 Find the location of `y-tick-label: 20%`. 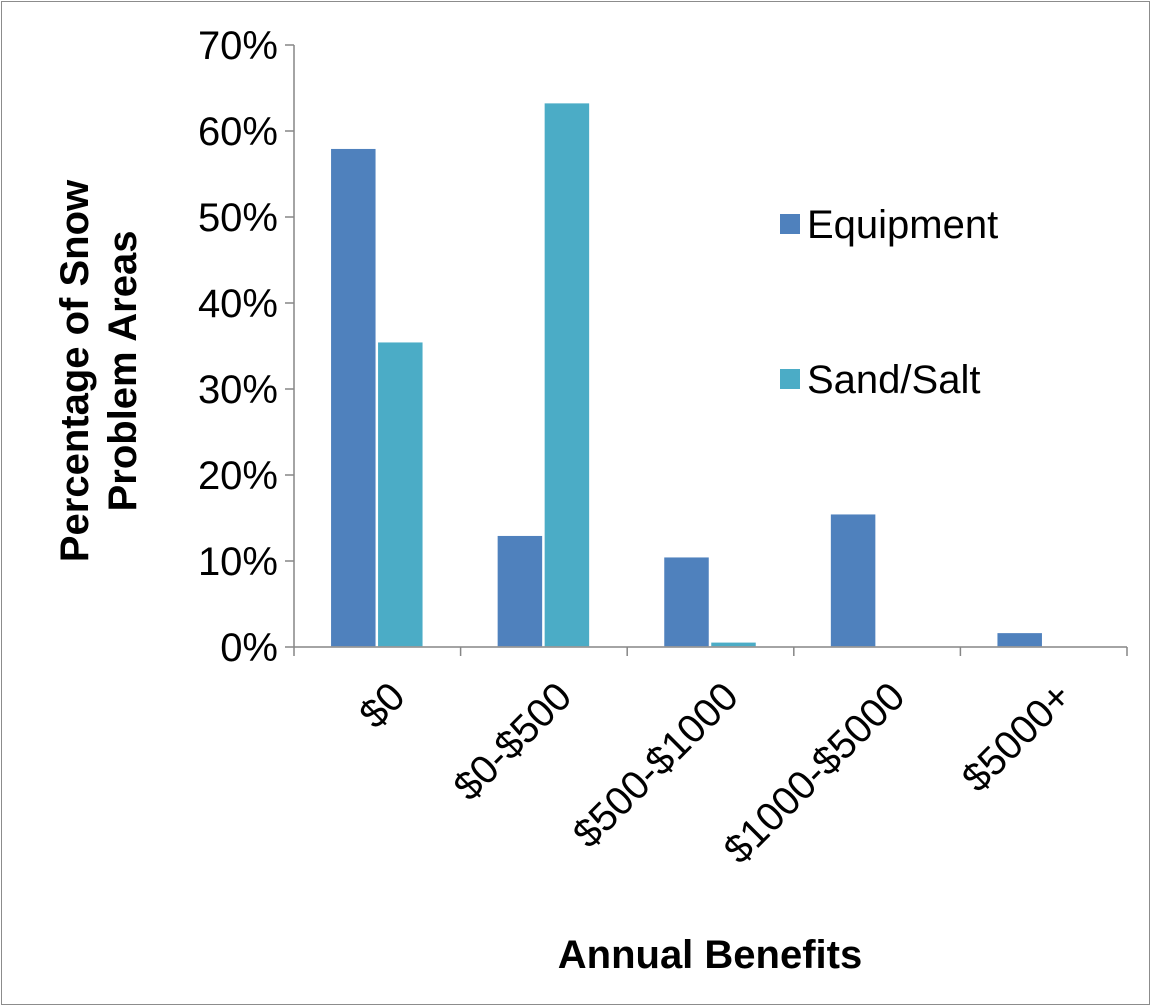

y-tick-label: 20% is located at coordinates (238, 476).